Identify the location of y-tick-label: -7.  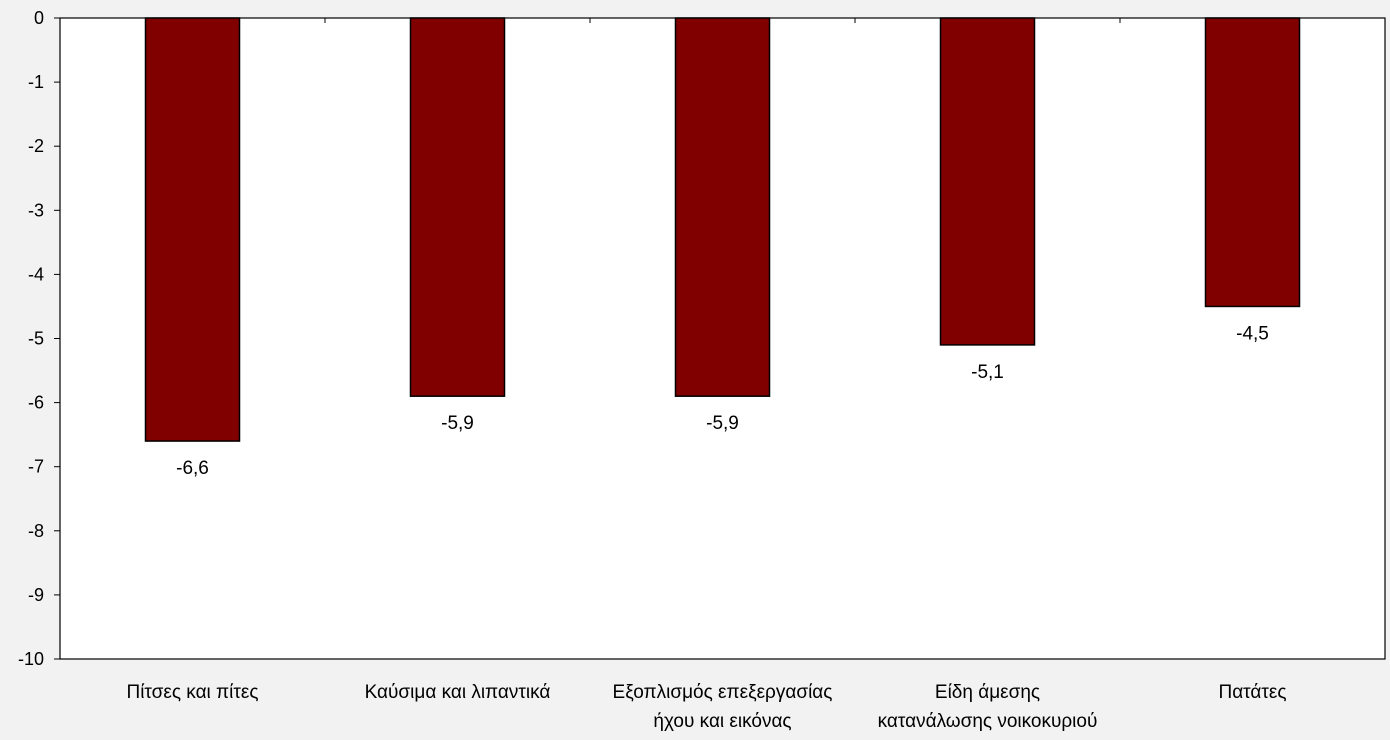
(36, 467).